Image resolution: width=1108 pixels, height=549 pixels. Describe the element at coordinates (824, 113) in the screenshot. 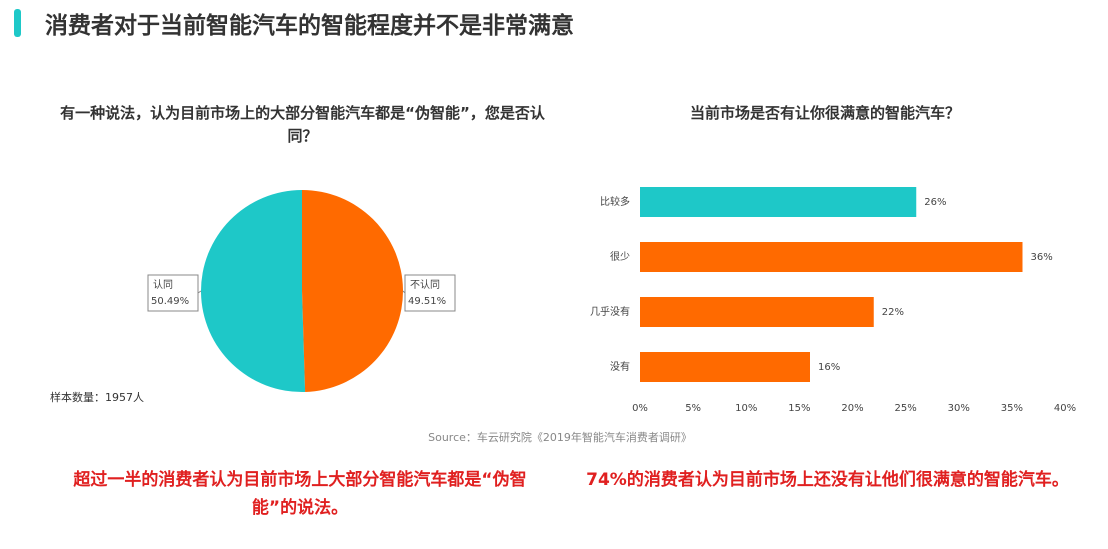

I see `bar-title: 当前市场是否有让你很满意的智能汽车？` at that location.